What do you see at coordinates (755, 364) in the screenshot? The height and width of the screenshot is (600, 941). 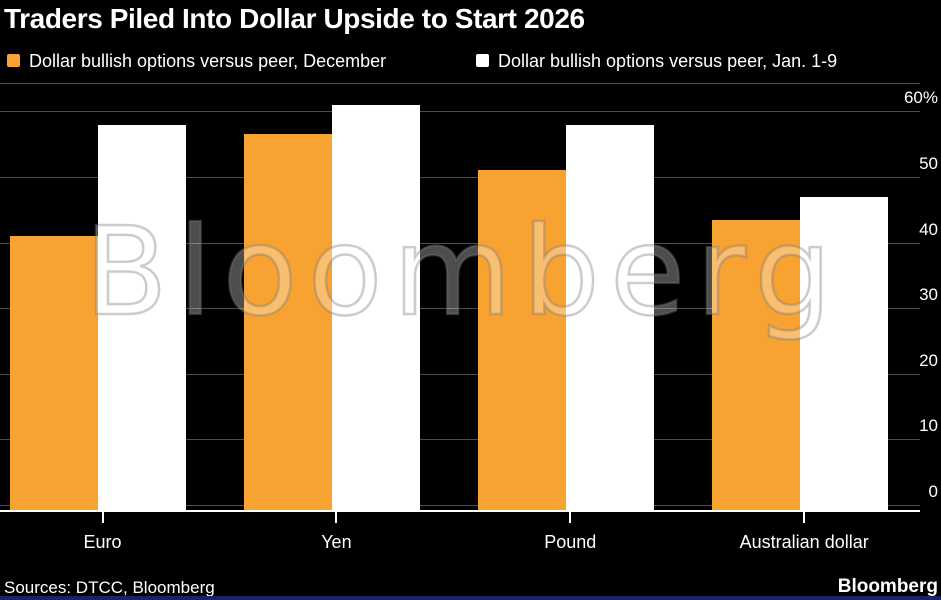 I see `bar-australian-dollar-december` at bounding box center [755, 364].